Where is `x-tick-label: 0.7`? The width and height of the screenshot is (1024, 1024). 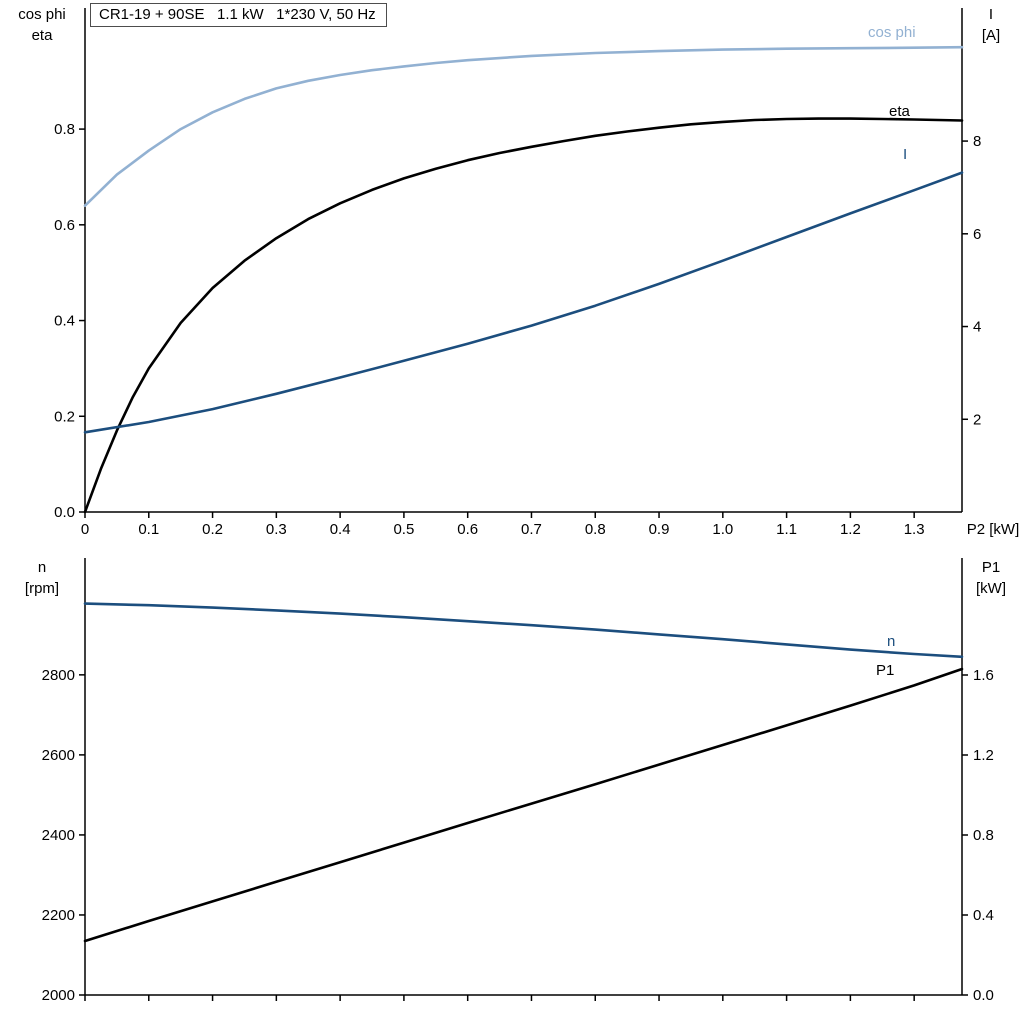
x-tick-label: 0.7 is located at coordinates (531, 529).